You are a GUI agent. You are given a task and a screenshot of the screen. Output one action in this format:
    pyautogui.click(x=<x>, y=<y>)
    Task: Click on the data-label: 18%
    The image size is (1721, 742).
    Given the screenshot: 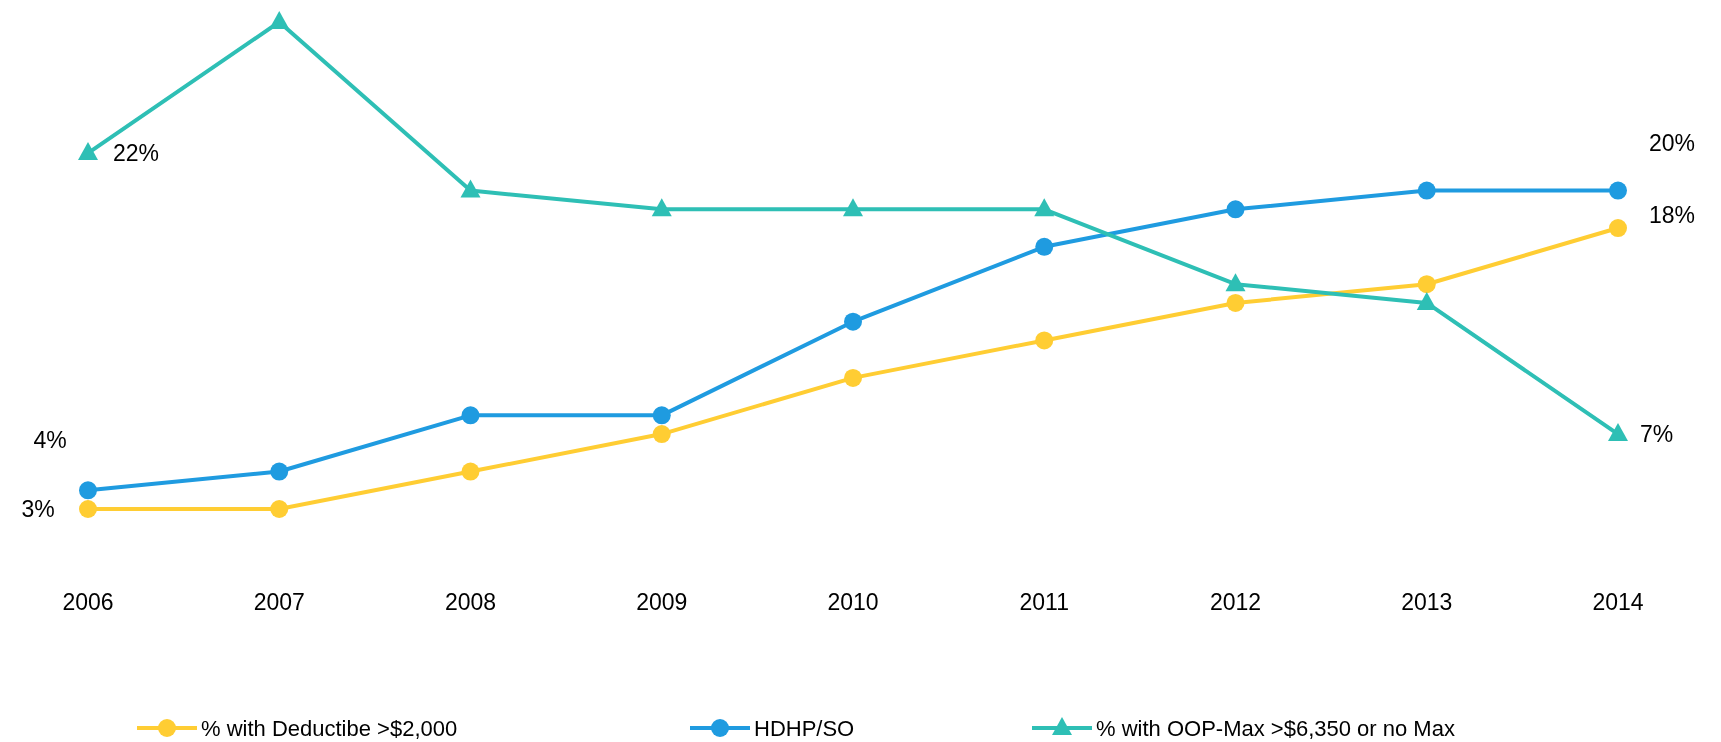 What is the action you would take?
    pyautogui.click(x=1672, y=215)
    